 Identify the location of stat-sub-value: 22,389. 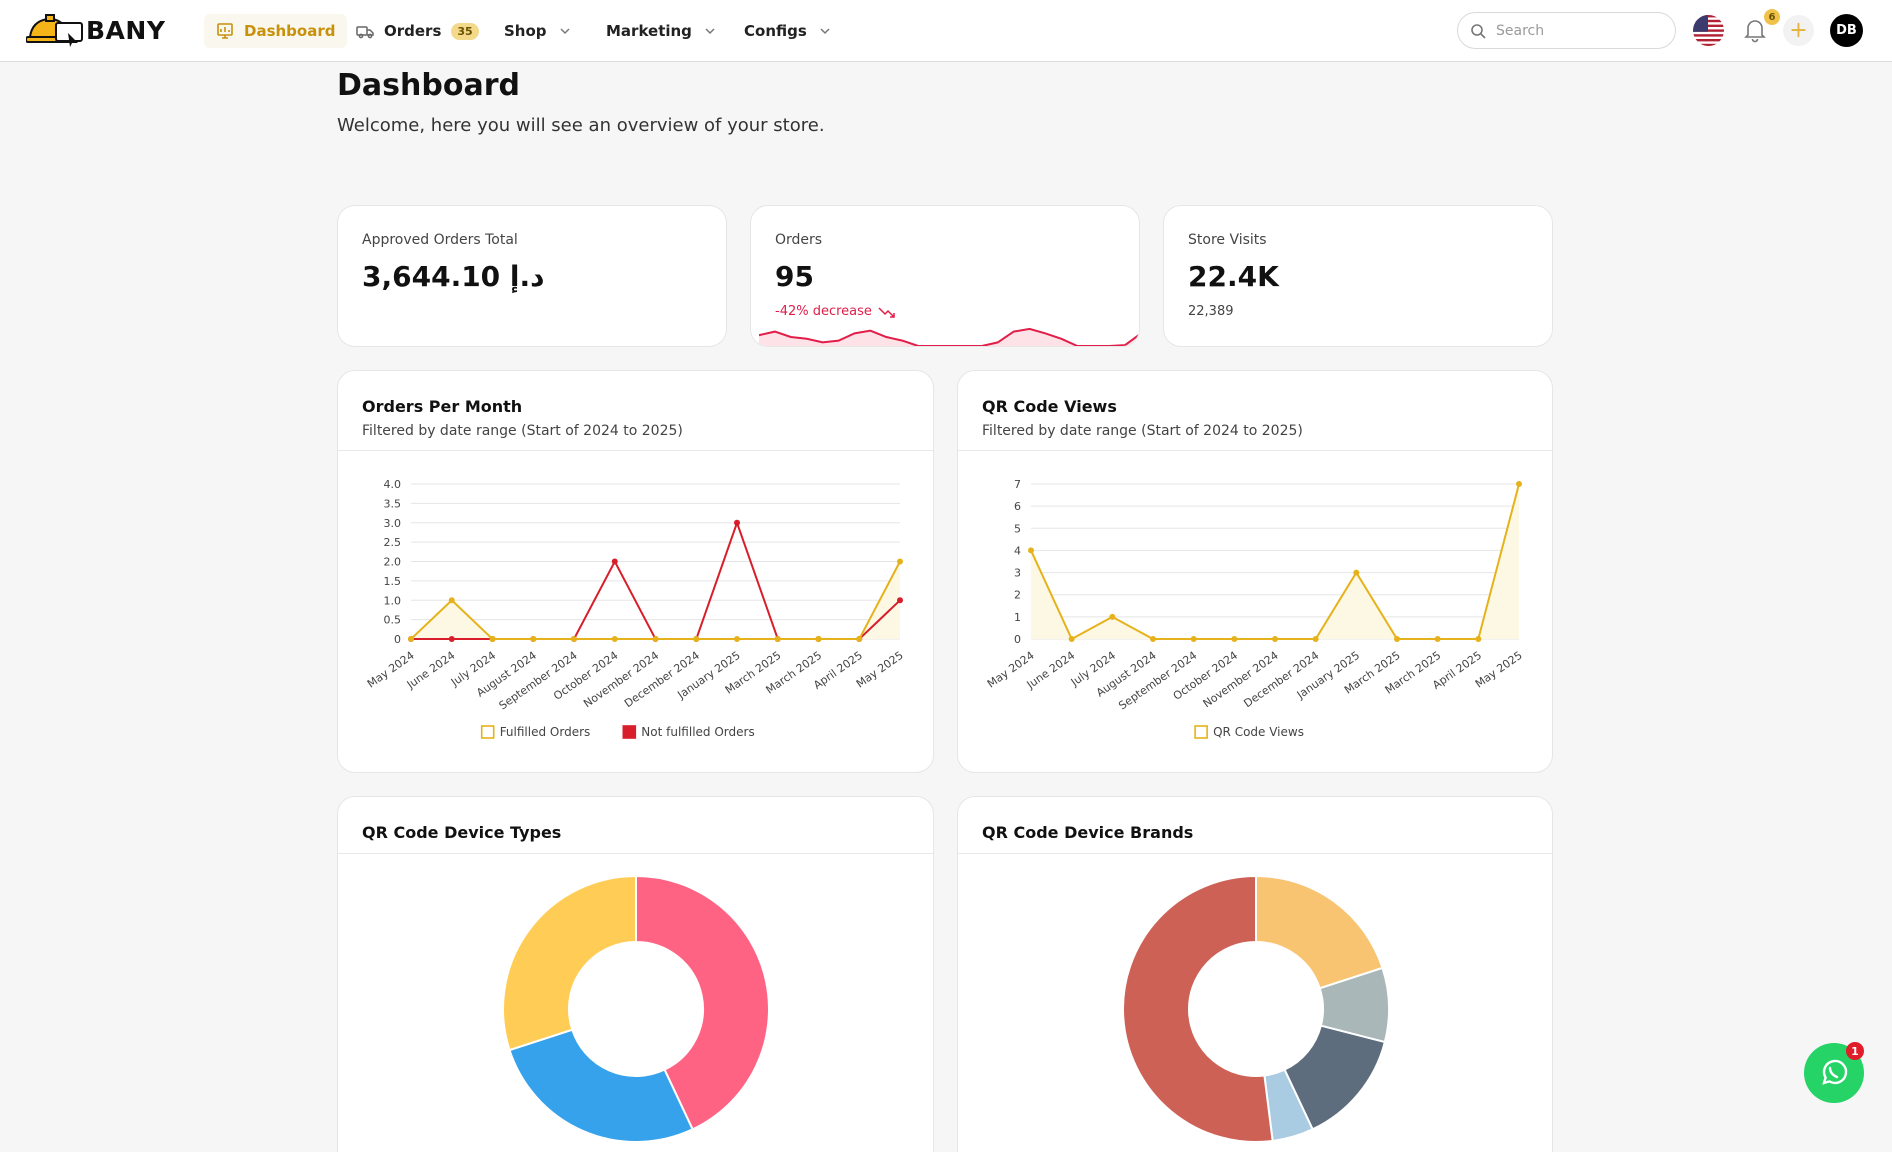
(1211, 311).